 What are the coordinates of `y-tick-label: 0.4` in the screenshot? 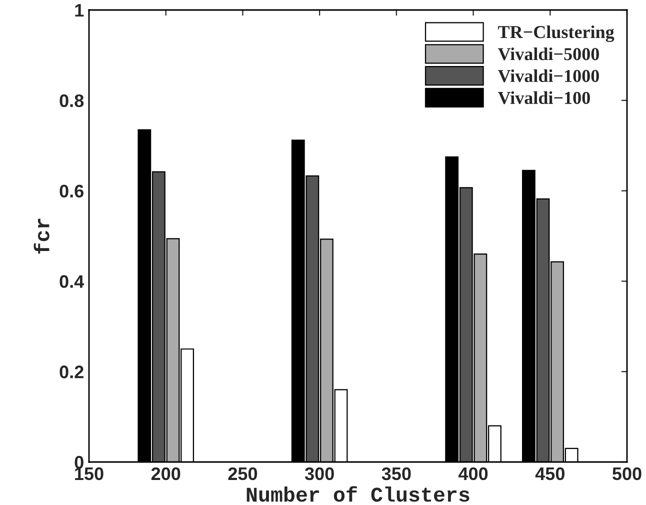 It's located at (72, 281).